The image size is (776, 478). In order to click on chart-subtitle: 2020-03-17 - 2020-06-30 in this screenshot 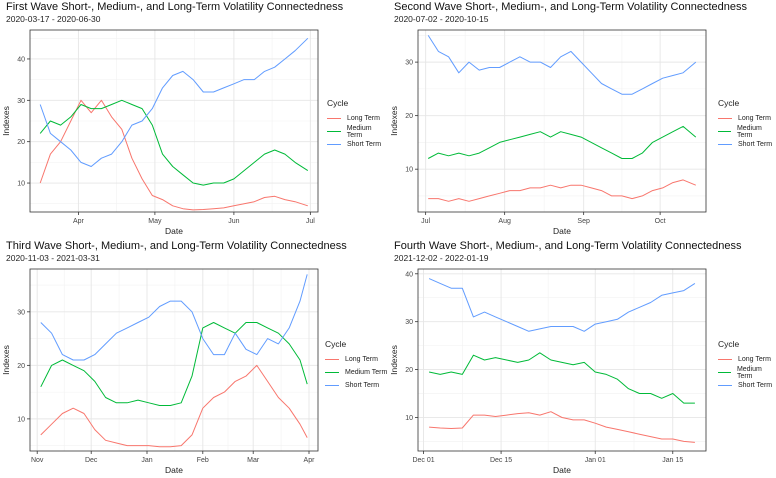, I will do `click(53, 19)`.